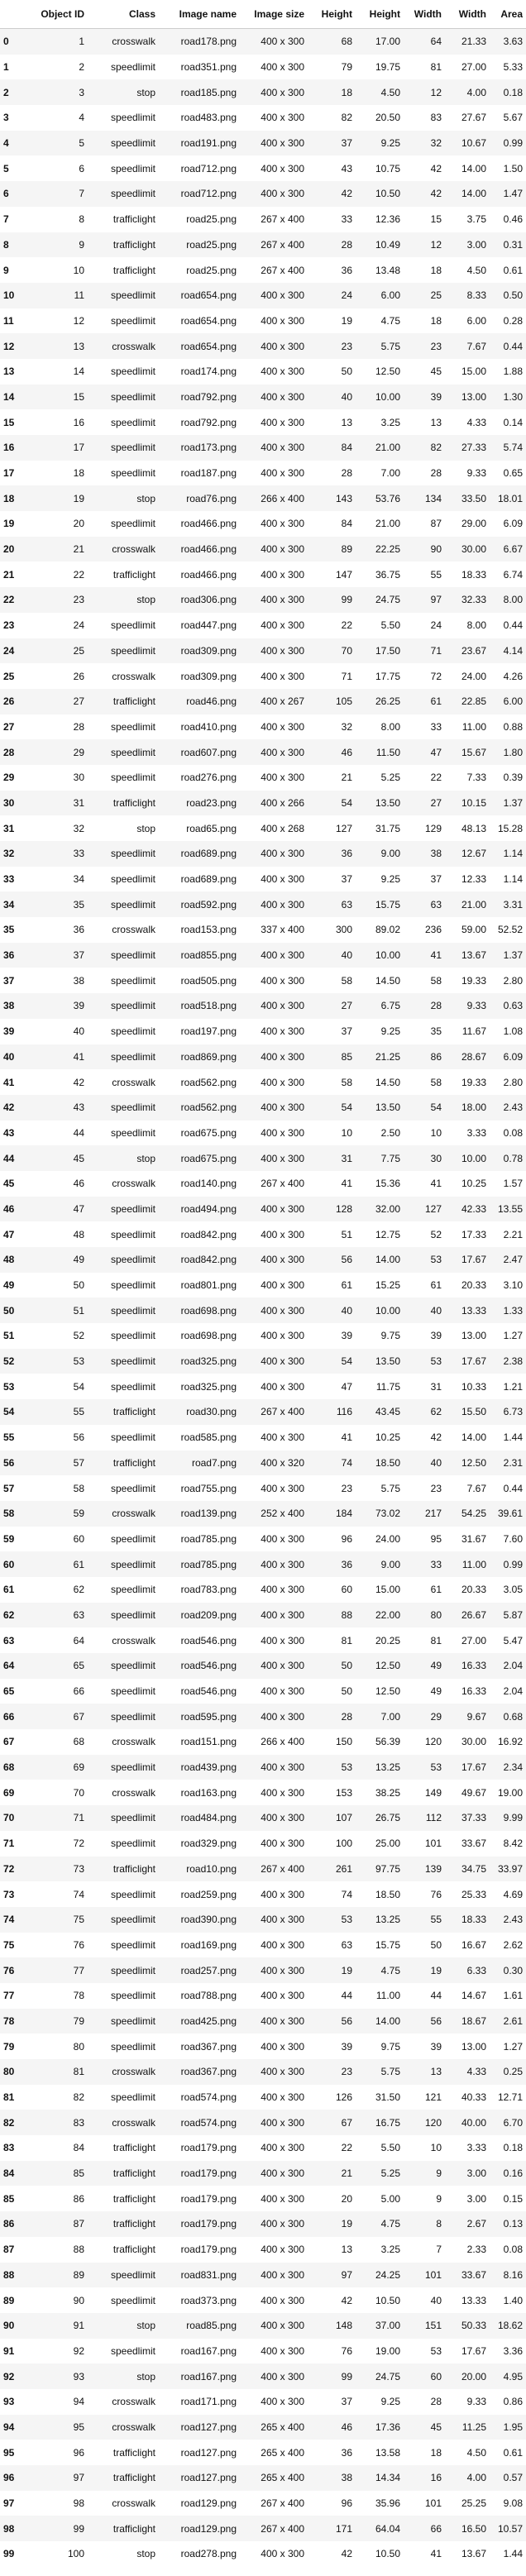 The height and width of the screenshot is (2576, 526). I want to click on cell-index: 97, so click(9, 2503).